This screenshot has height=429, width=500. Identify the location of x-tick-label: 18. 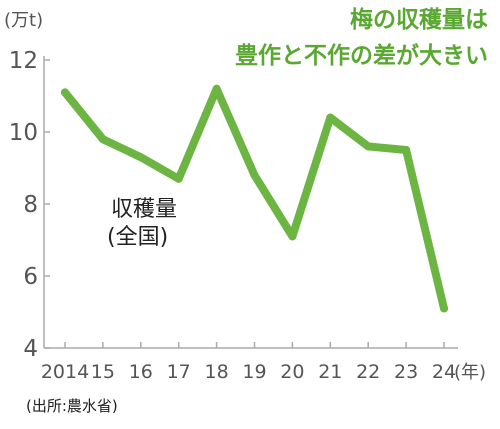
(217, 372).